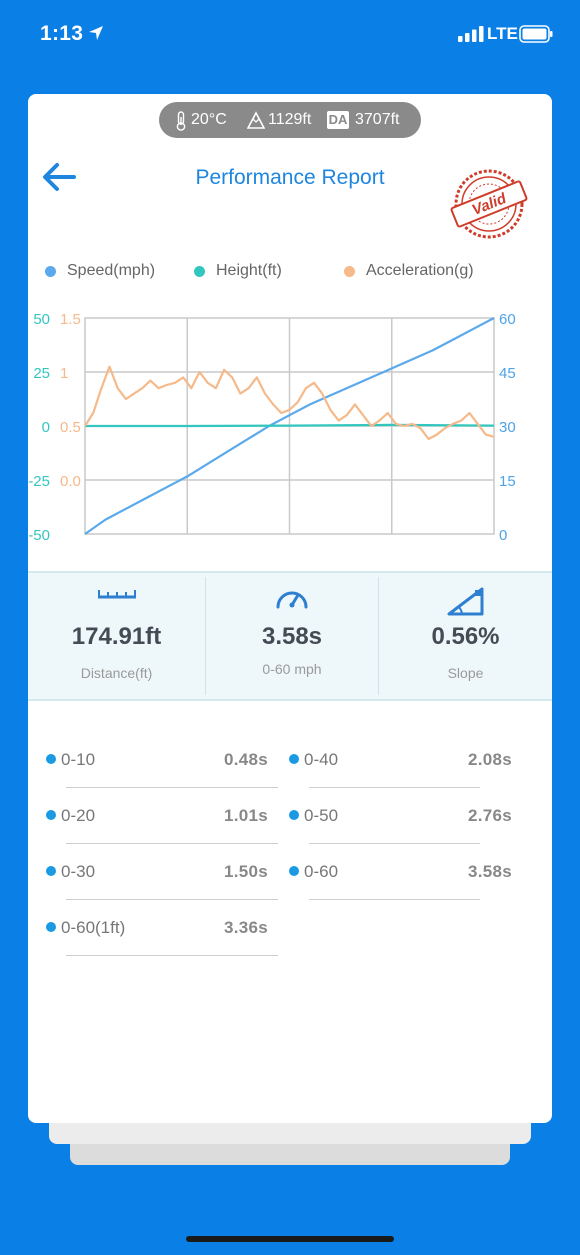  What do you see at coordinates (39, 481) in the screenshot?
I see `height-axis-tick-label: -25` at bounding box center [39, 481].